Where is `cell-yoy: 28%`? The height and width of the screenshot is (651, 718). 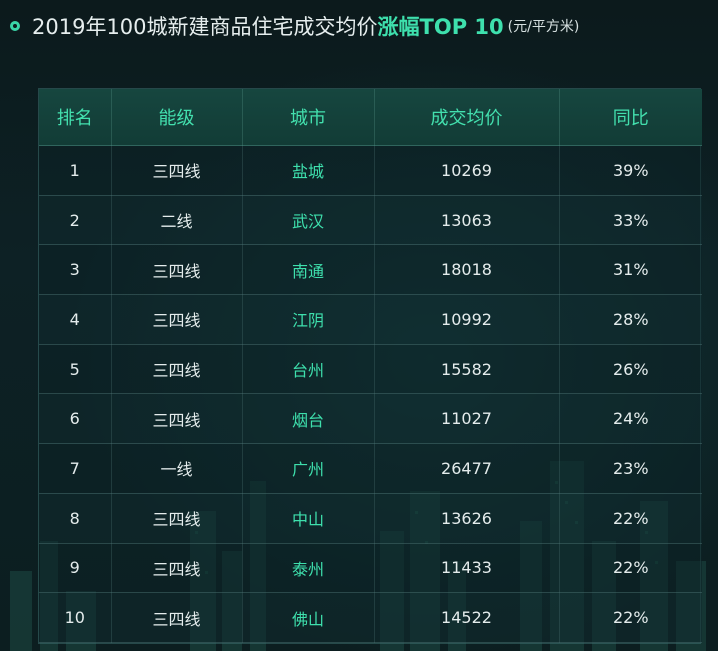
cell-yoy: 28% is located at coordinates (630, 319).